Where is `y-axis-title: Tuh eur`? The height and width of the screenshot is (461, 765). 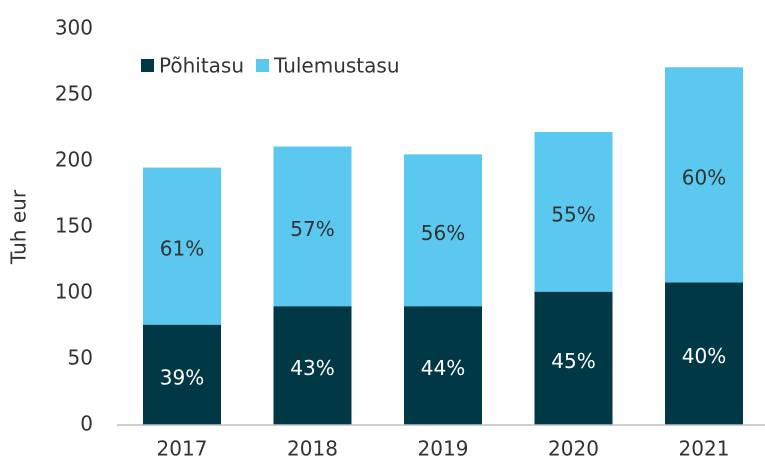 y-axis-title: Tuh eur is located at coordinates (19, 227).